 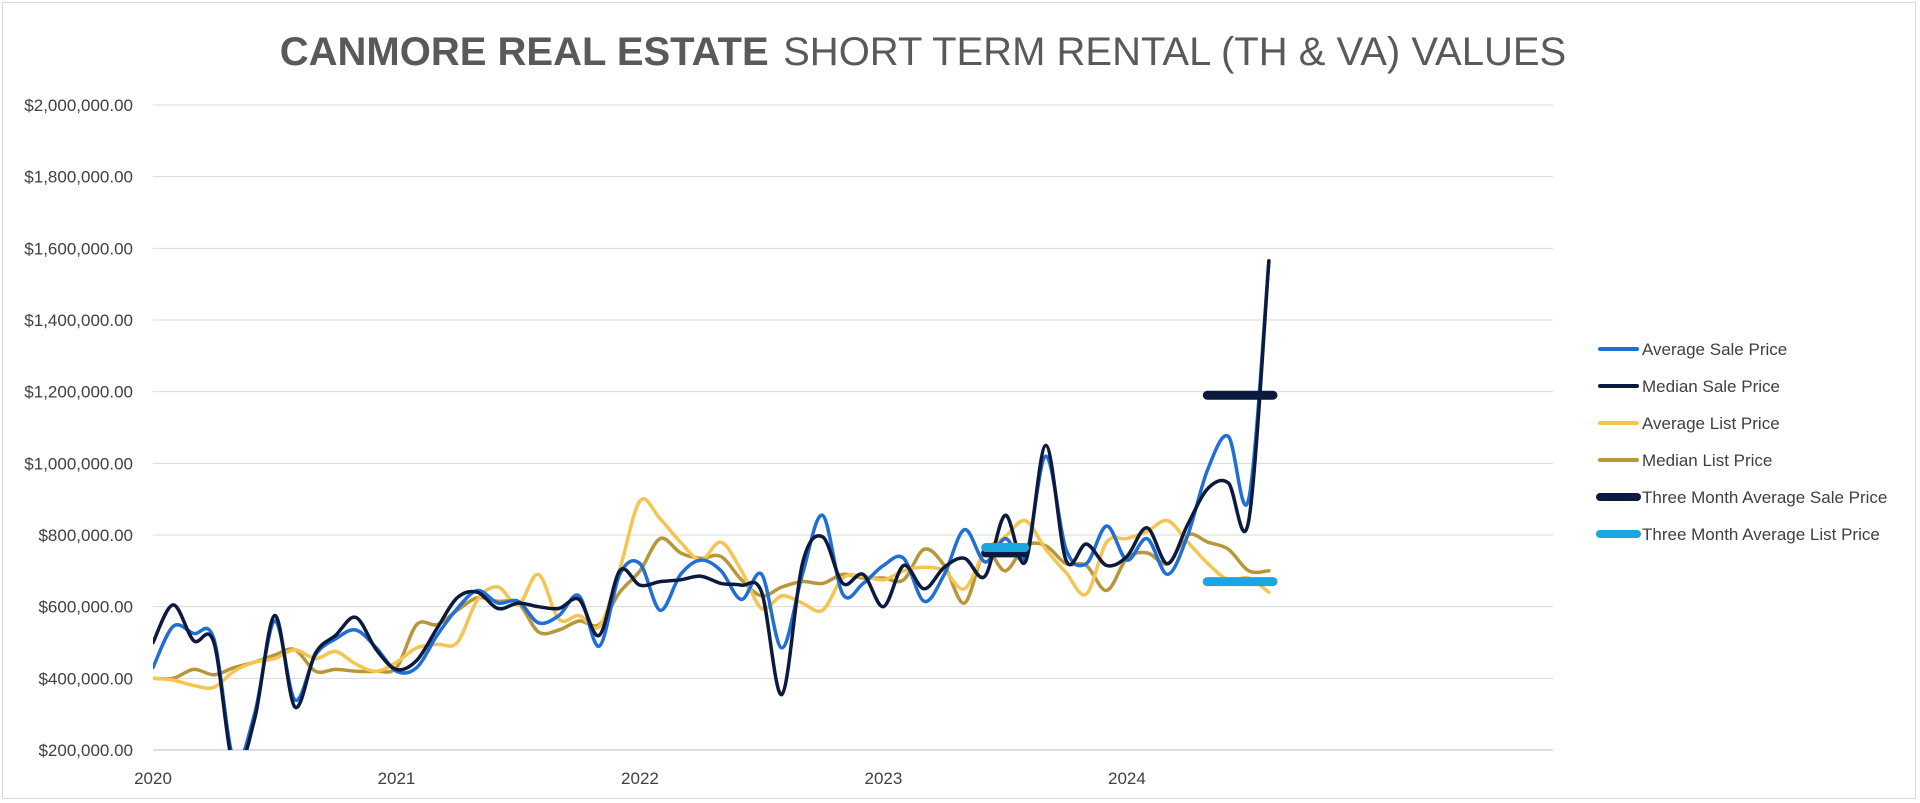 What do you see at coordinates (1711, 423) in the screenshot?
I see `legend-label: Average List Price` at bounding box center [1711, 423].